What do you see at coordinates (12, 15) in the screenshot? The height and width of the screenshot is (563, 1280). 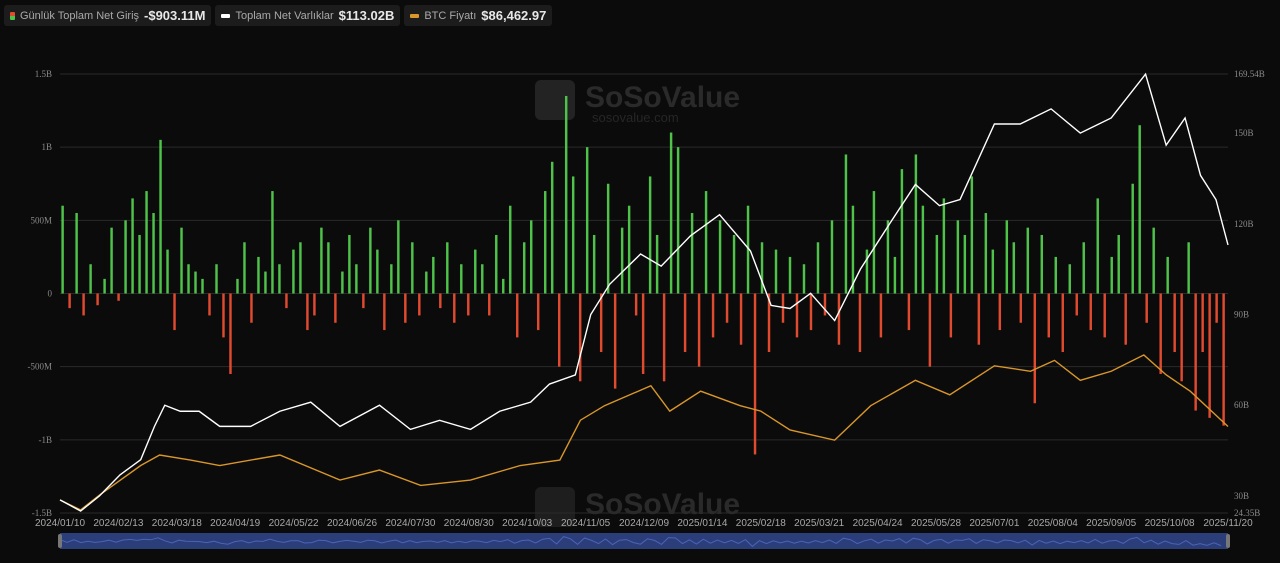 I see `bar-legend-icon` at bounding box center [12, 15].